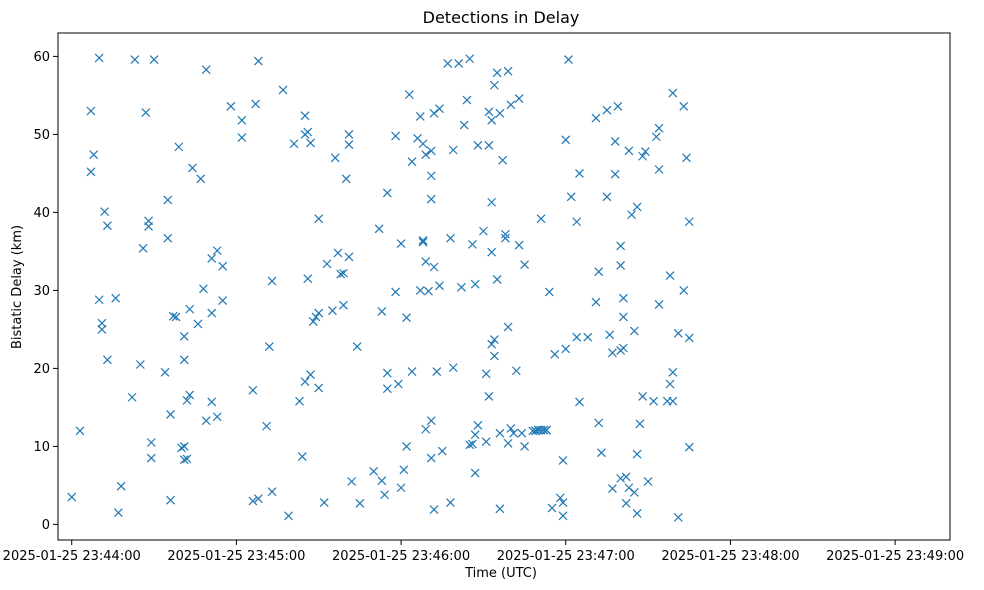 This screenshot has width=984, height=590. Describe the element at coordinates (41, 57) in the screenshot. I see `y-tick-label: 60` at that location.